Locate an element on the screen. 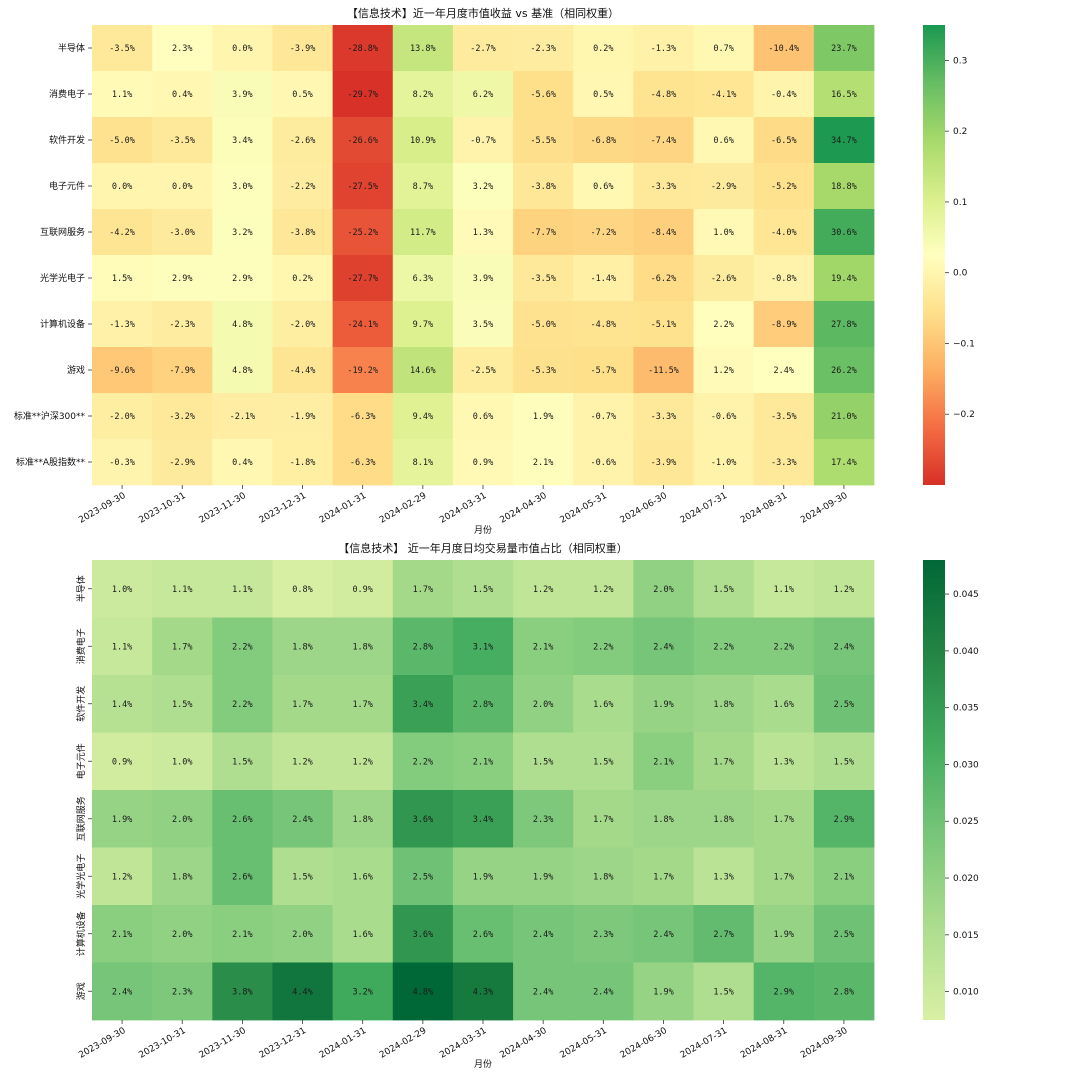  cell-value-label: 0.6% is located at coordinates (483, 417).